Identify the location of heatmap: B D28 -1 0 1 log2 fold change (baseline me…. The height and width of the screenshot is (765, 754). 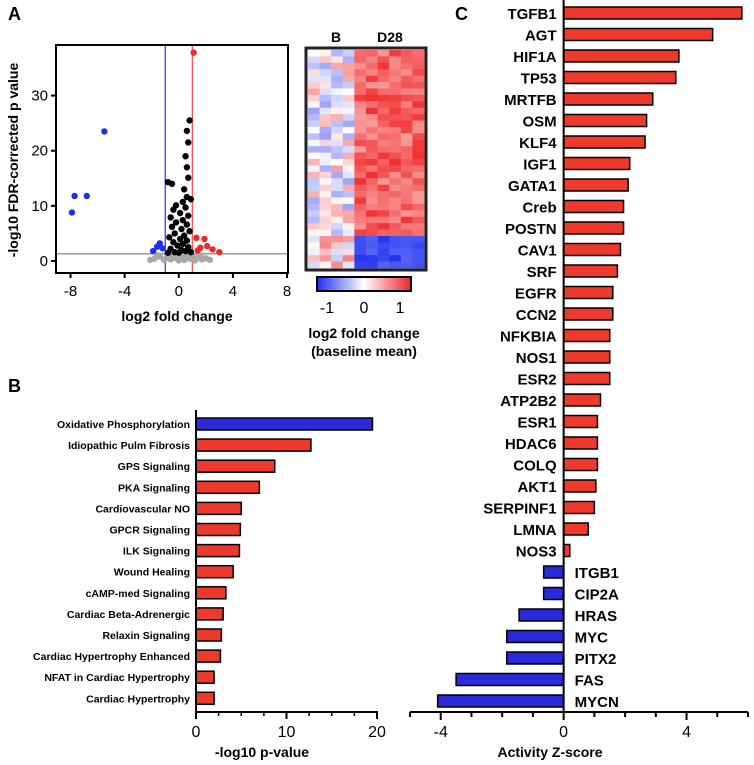
(366, 194).